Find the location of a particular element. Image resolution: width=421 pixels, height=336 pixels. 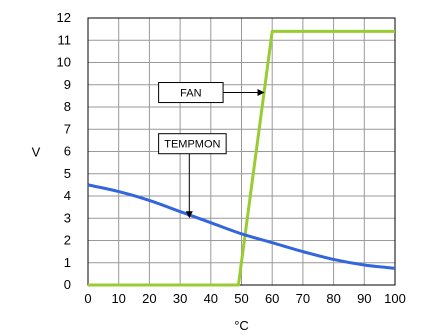

callout-box-tempmon is located at coordinates (192, 144).